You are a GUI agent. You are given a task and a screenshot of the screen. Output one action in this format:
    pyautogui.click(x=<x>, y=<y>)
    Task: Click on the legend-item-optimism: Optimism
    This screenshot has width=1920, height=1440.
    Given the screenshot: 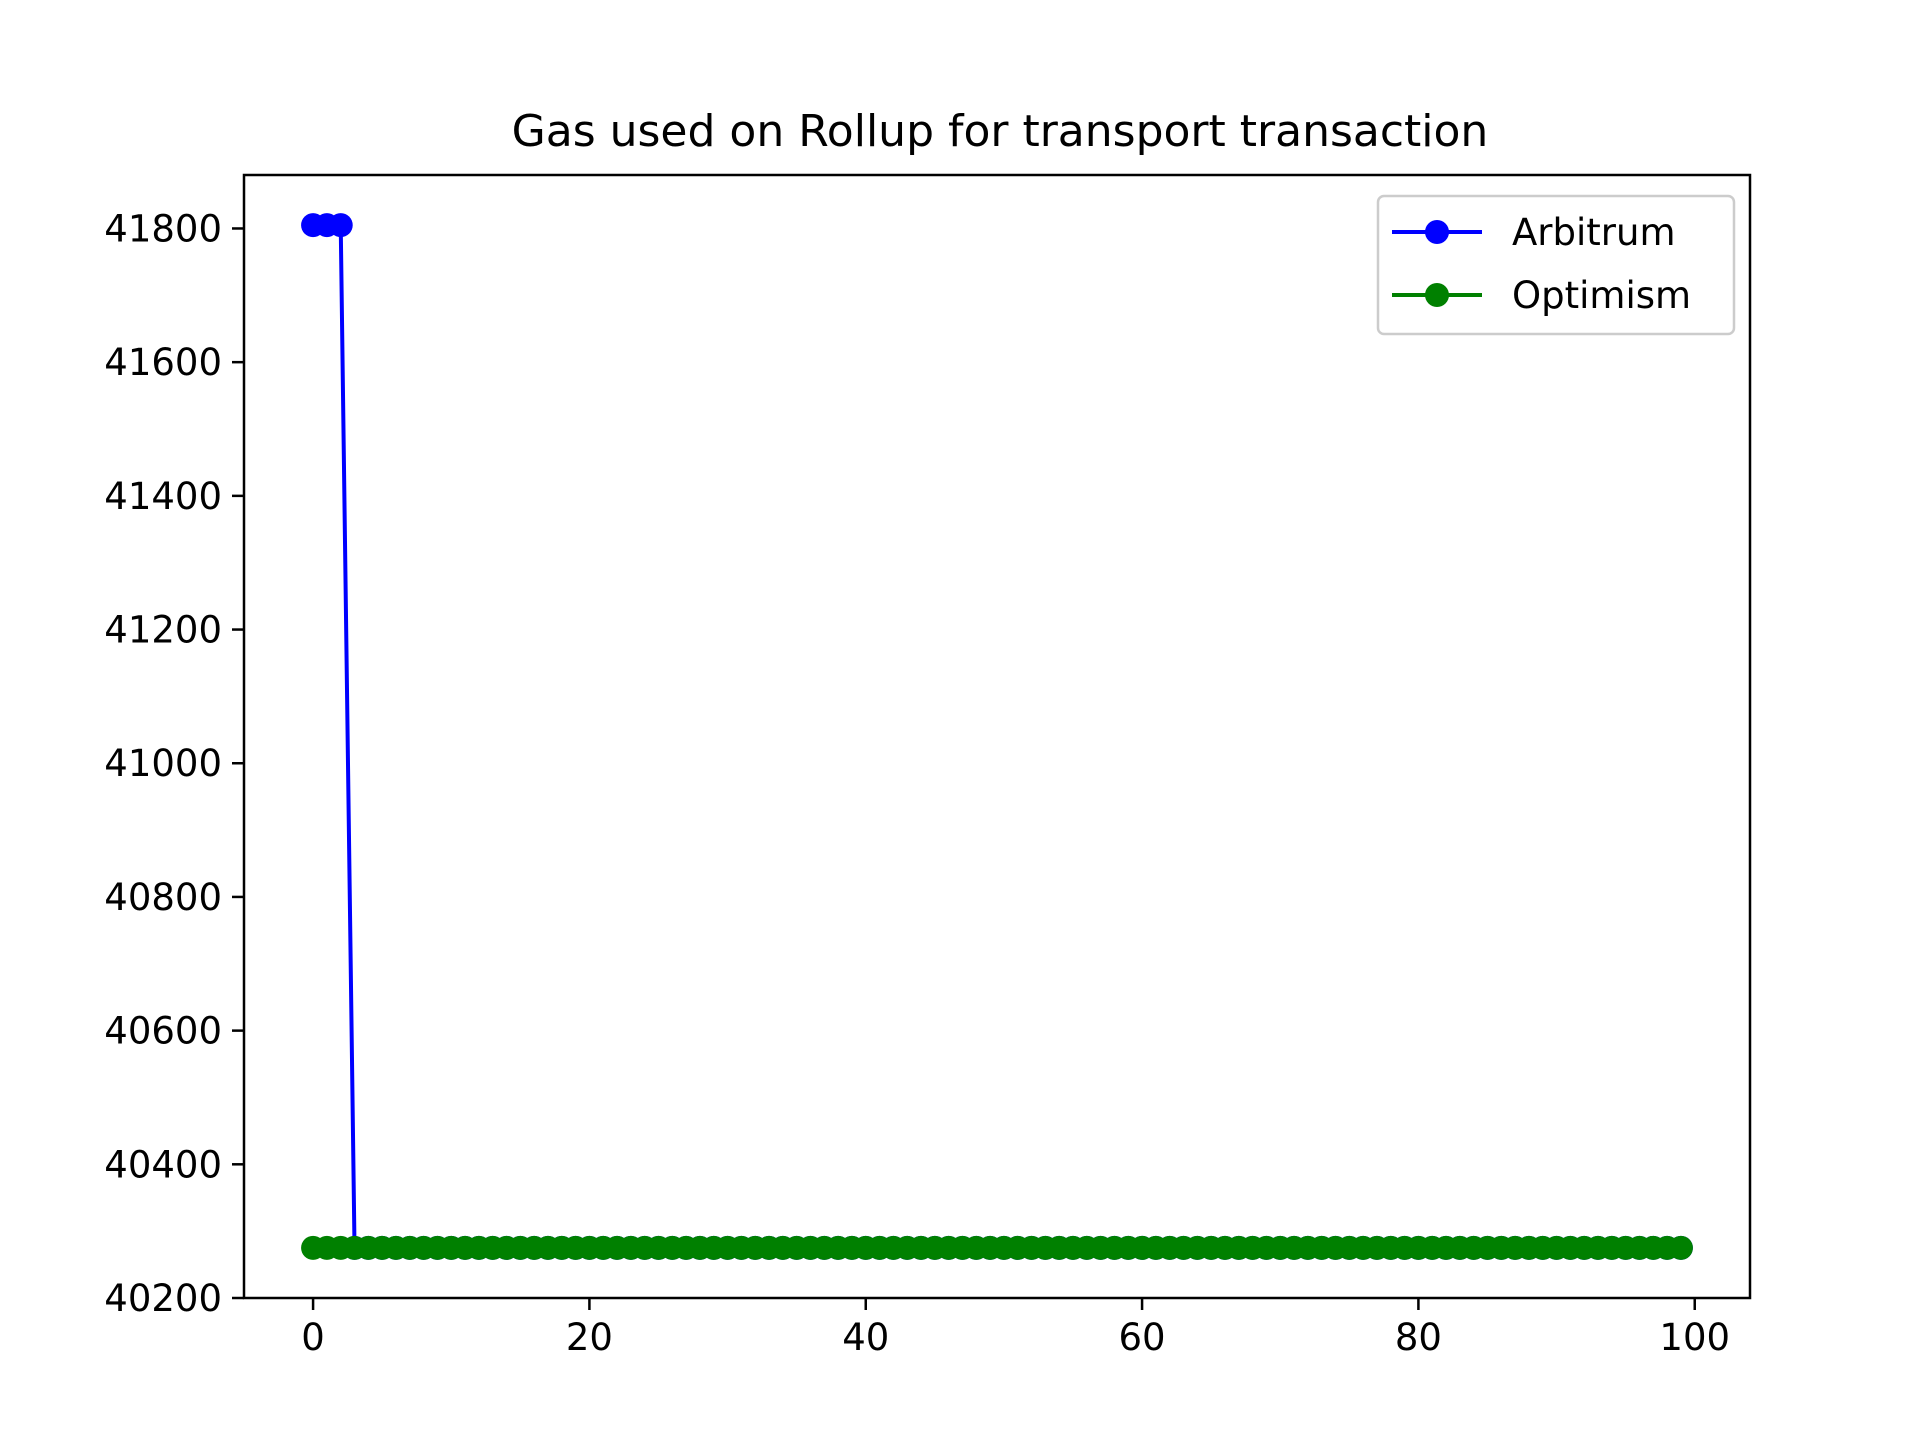 What is the action you would take?
    pyautogui.click(x=1541, y=295)
    